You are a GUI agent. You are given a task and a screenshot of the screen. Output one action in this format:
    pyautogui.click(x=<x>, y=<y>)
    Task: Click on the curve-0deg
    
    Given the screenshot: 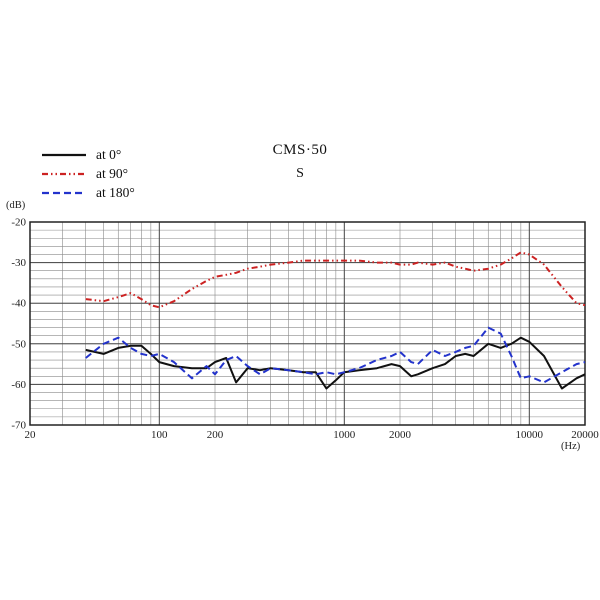 What is the action you would take?
    pyautogui.click(x=335, y=363)
    